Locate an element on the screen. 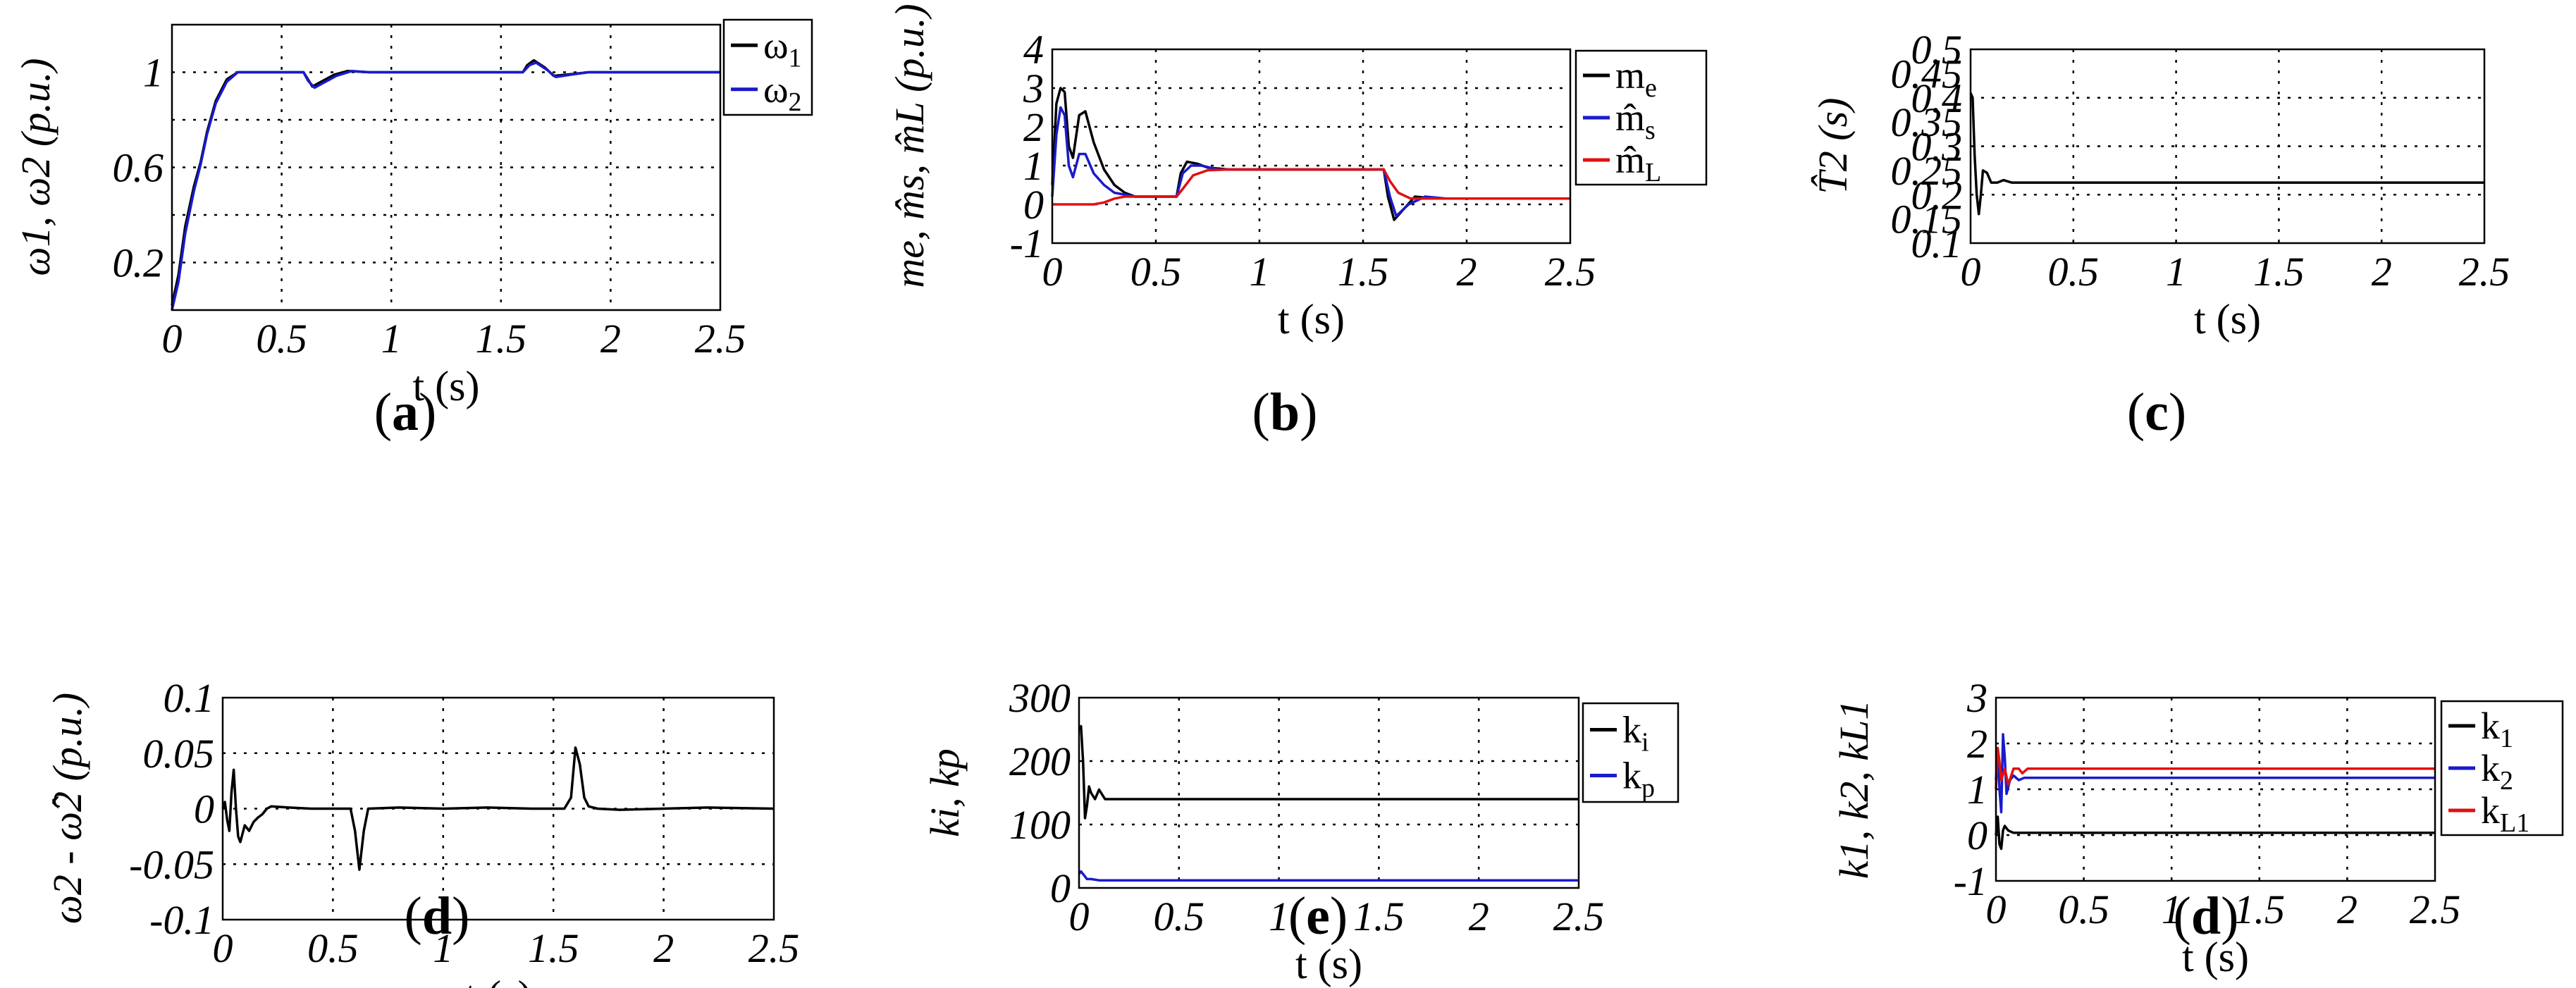  panel-caption-letter: e is located at coordinates (1318, 916).